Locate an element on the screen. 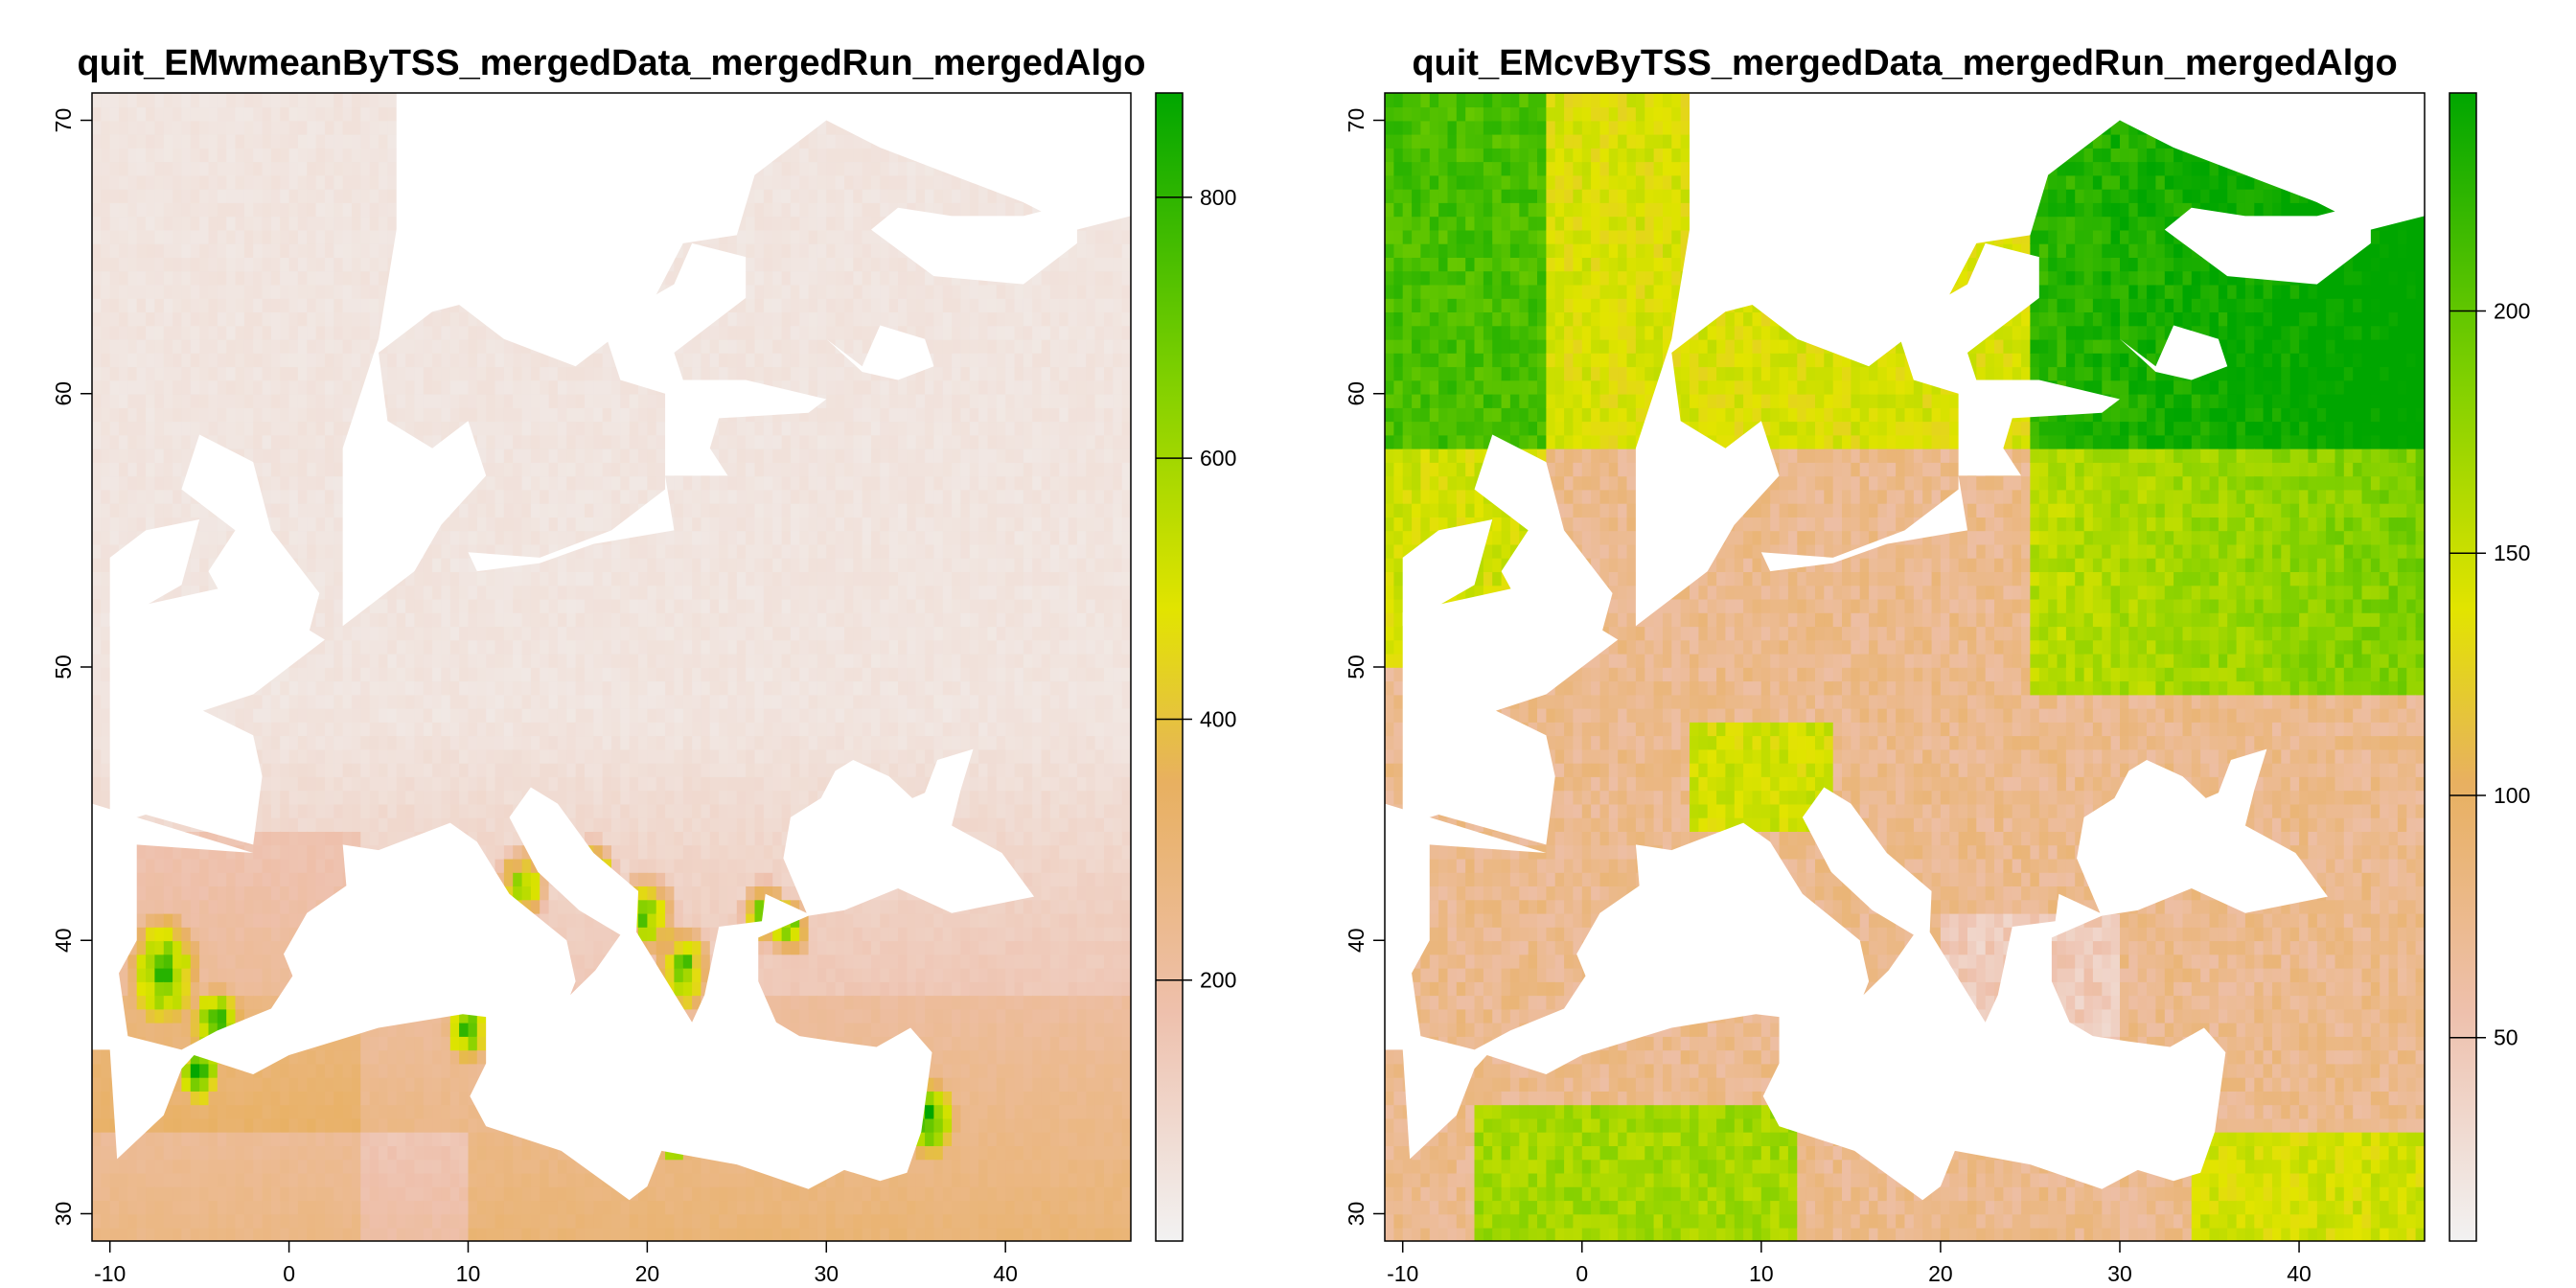 The image size is (2576, 1288). legend-tick-label: 150 is located at coordinates (2512, 552).